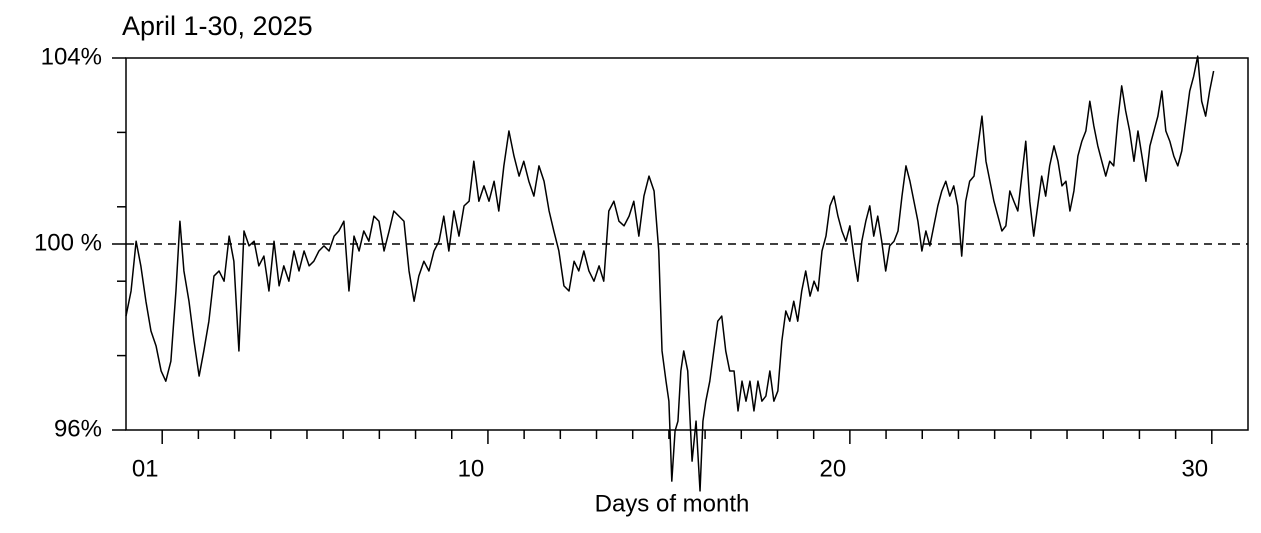 This screenshot has height=533, width=1261. Describe the element at coordinates (68, 242) in the screenshot. I see `y-tick-label: 100 %` at that location.